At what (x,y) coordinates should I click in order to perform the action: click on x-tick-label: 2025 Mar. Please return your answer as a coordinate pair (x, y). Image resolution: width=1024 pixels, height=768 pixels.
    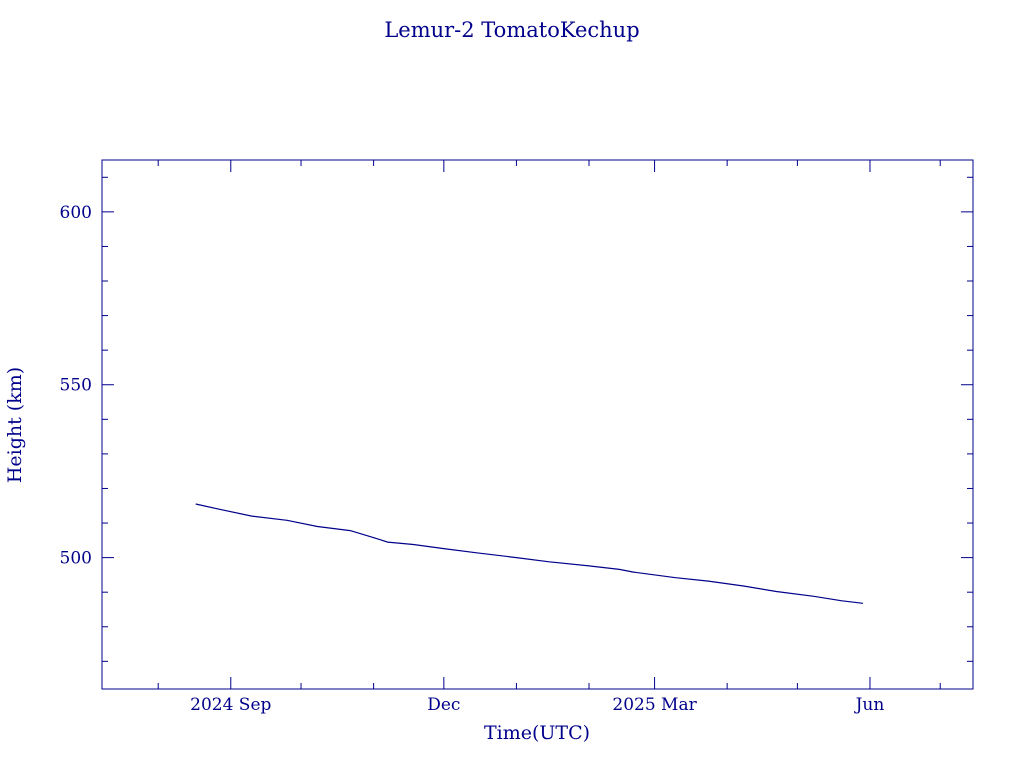
    Looking at the image, I should click on (654, 705).